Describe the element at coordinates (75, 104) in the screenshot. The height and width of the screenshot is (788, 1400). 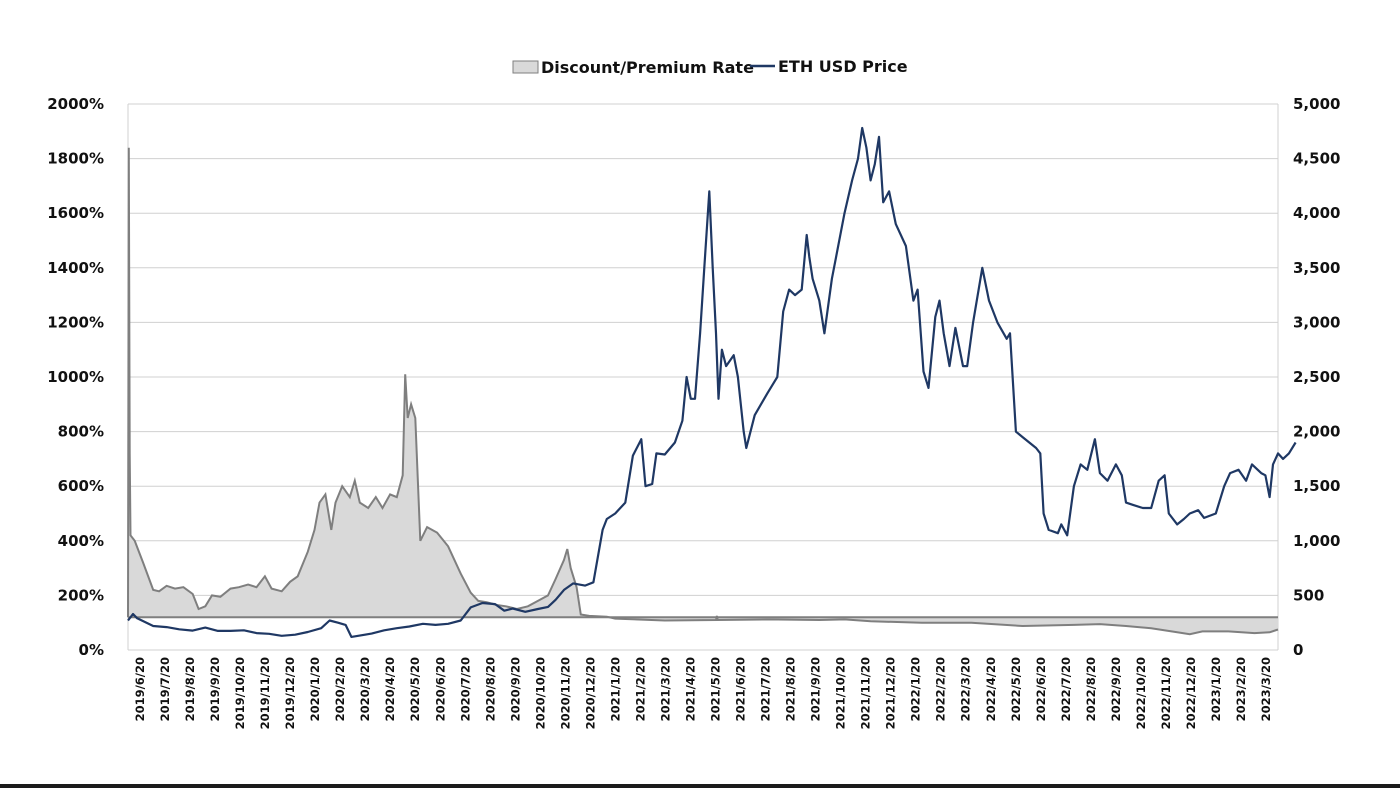
I see `left-axis-tick-label: 2000%` at that location.